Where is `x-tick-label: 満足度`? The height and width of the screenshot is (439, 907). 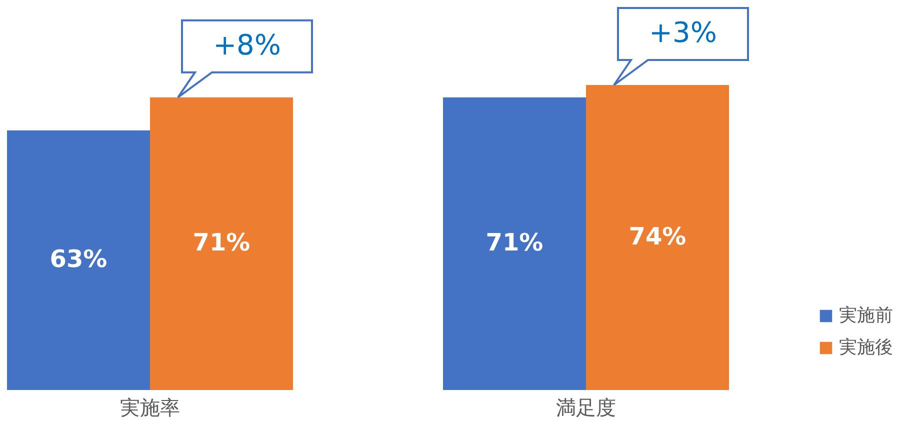 x-tick-label: 満足度 is located at coordinates (586, 408).